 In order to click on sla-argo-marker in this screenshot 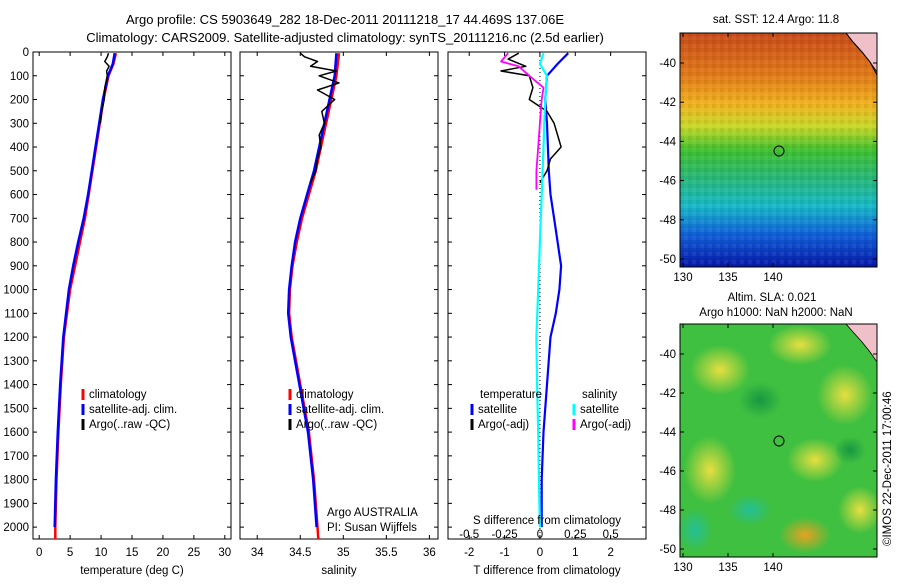, I will do `click(779, 441)`.